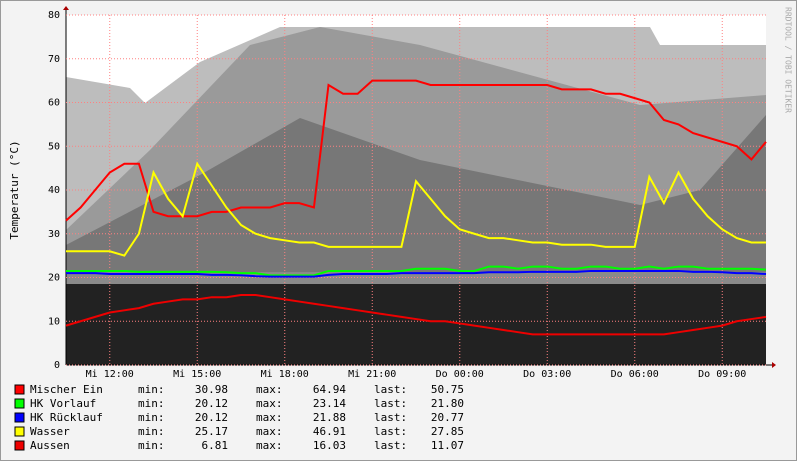 This screenshot has width=797, height=461. I want to click on legend-stat-value: 6.81, so click(215, 445).